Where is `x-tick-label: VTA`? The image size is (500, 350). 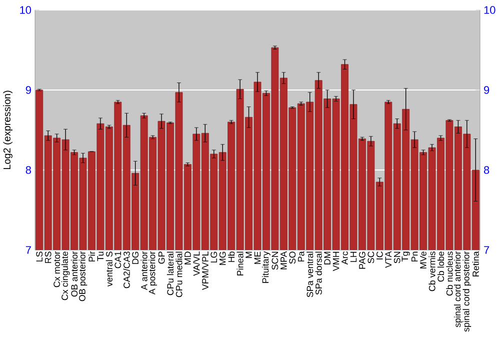 x-tick-label: VTA is located at coordinates (388, 259).